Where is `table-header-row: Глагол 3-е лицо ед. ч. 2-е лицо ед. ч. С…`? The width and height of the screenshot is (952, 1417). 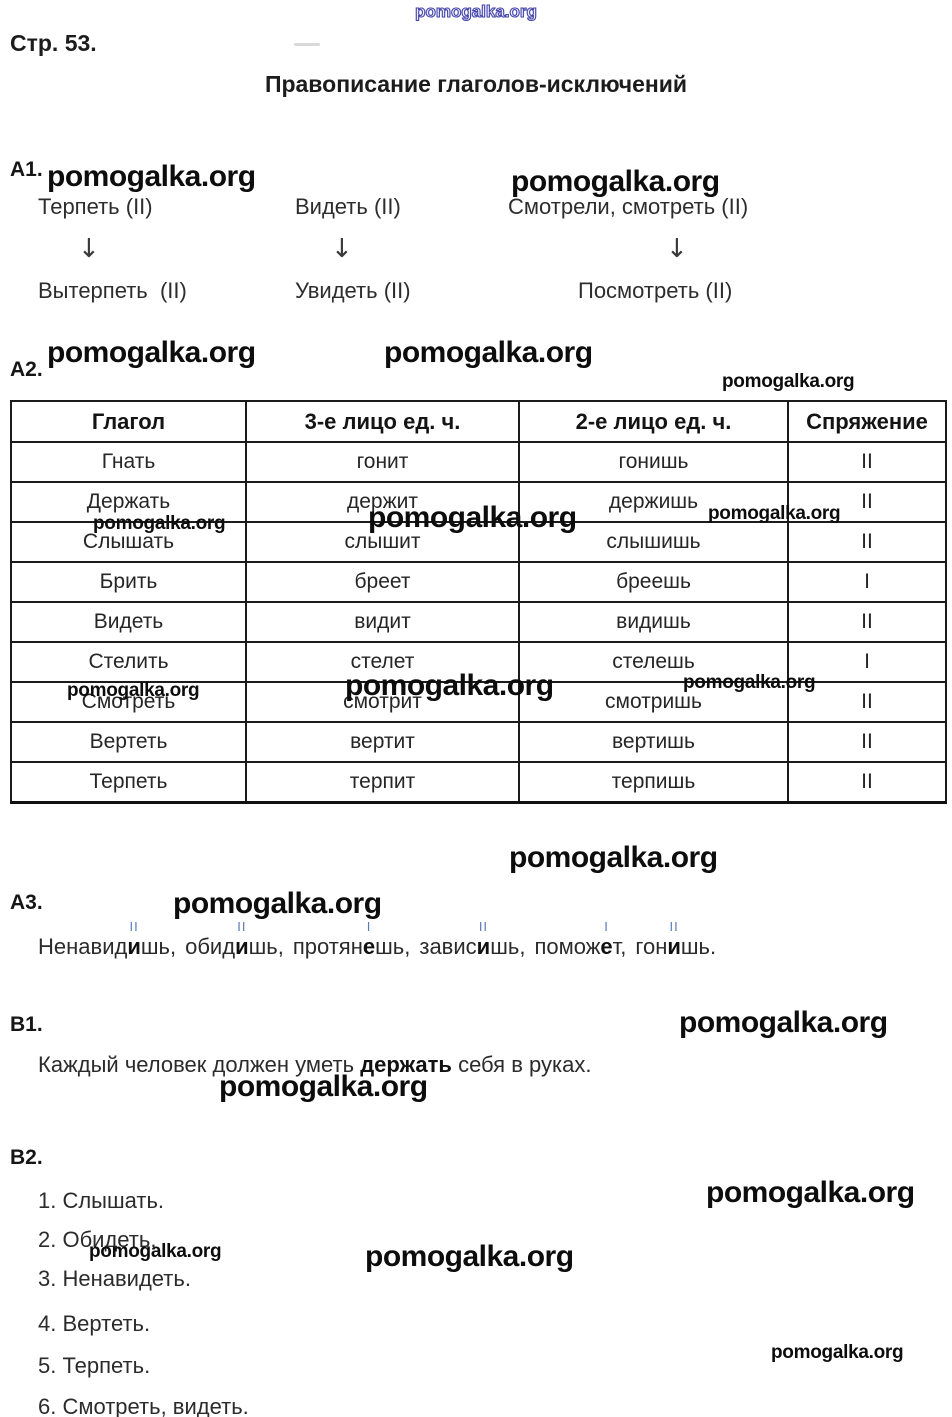
table-header-row: Глагол 3-е лицо ед. ч. 2-е лицо ед. ч. С… is located at coordinates (478, 421).